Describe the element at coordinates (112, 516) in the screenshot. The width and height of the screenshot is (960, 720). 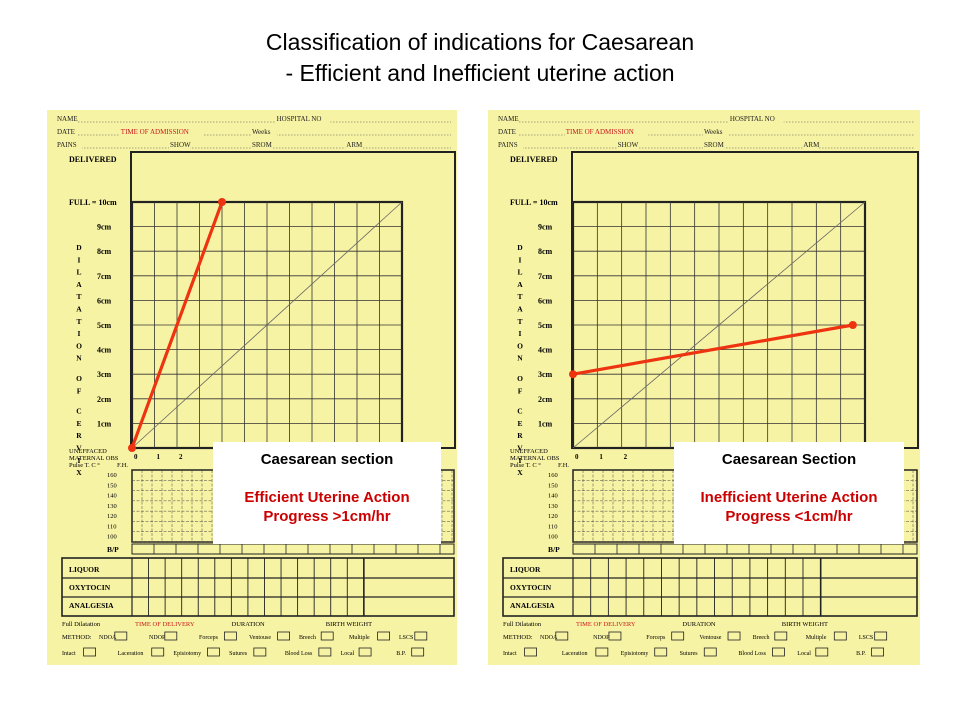
I see `fh-scale-label: 120` at that location.